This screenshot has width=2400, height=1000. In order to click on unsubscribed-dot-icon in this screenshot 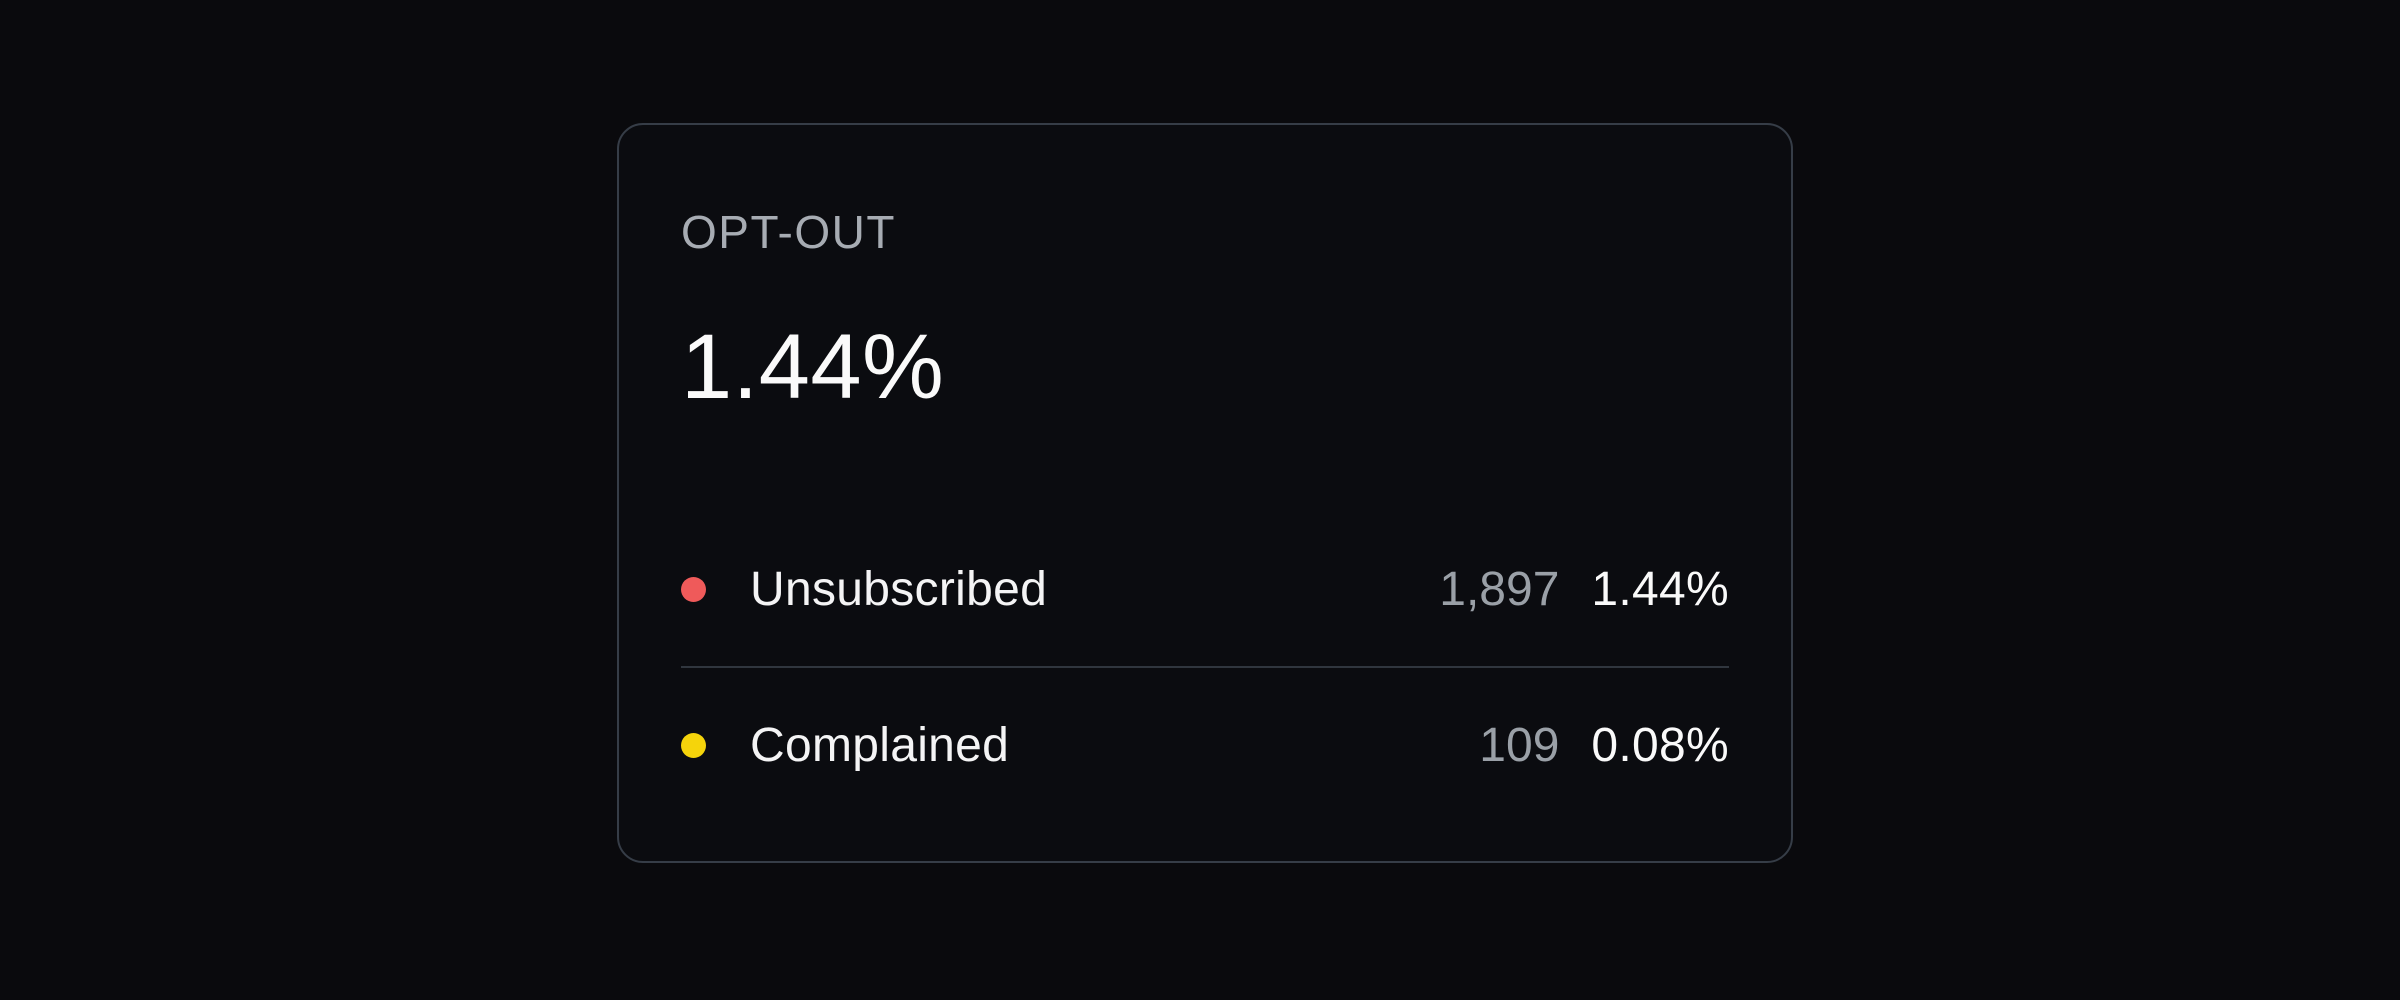, I will do `click(693, 589)`.